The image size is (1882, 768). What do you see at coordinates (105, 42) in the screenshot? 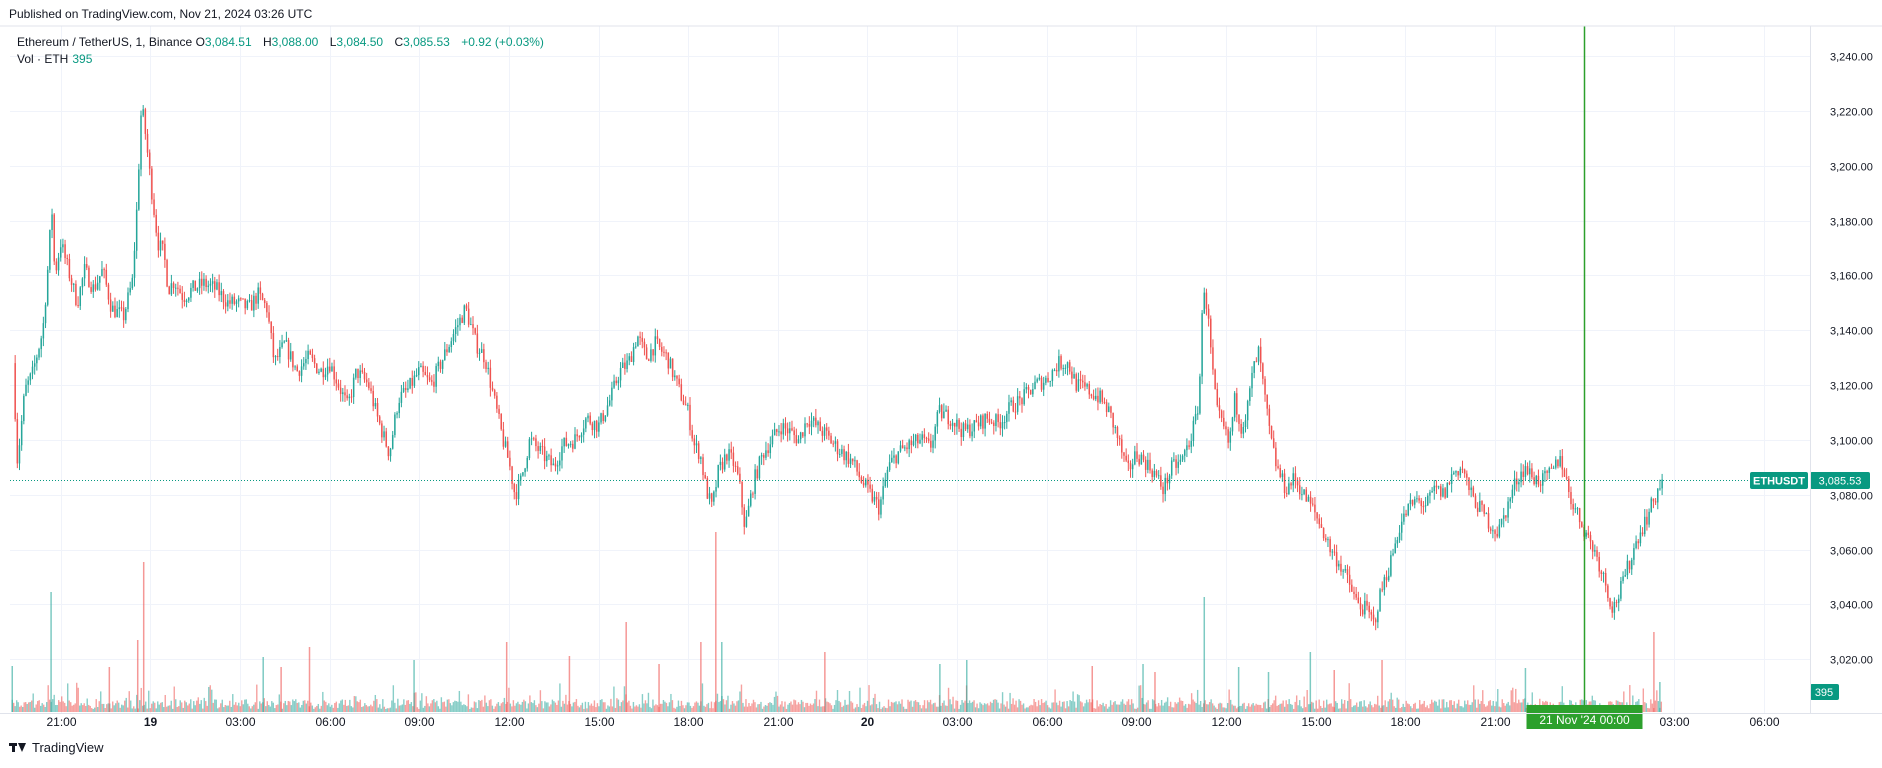
I see `symbol-title: Ethereum / TetherUS, 1, Binance` at bounding box center [105, 42].